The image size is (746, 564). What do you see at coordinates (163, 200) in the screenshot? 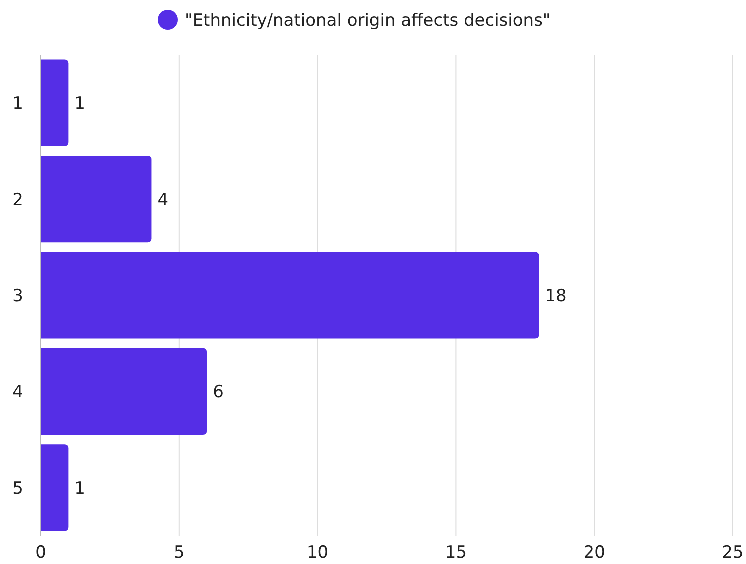
I see `data-label: 4` at bounding box center [163, 200].